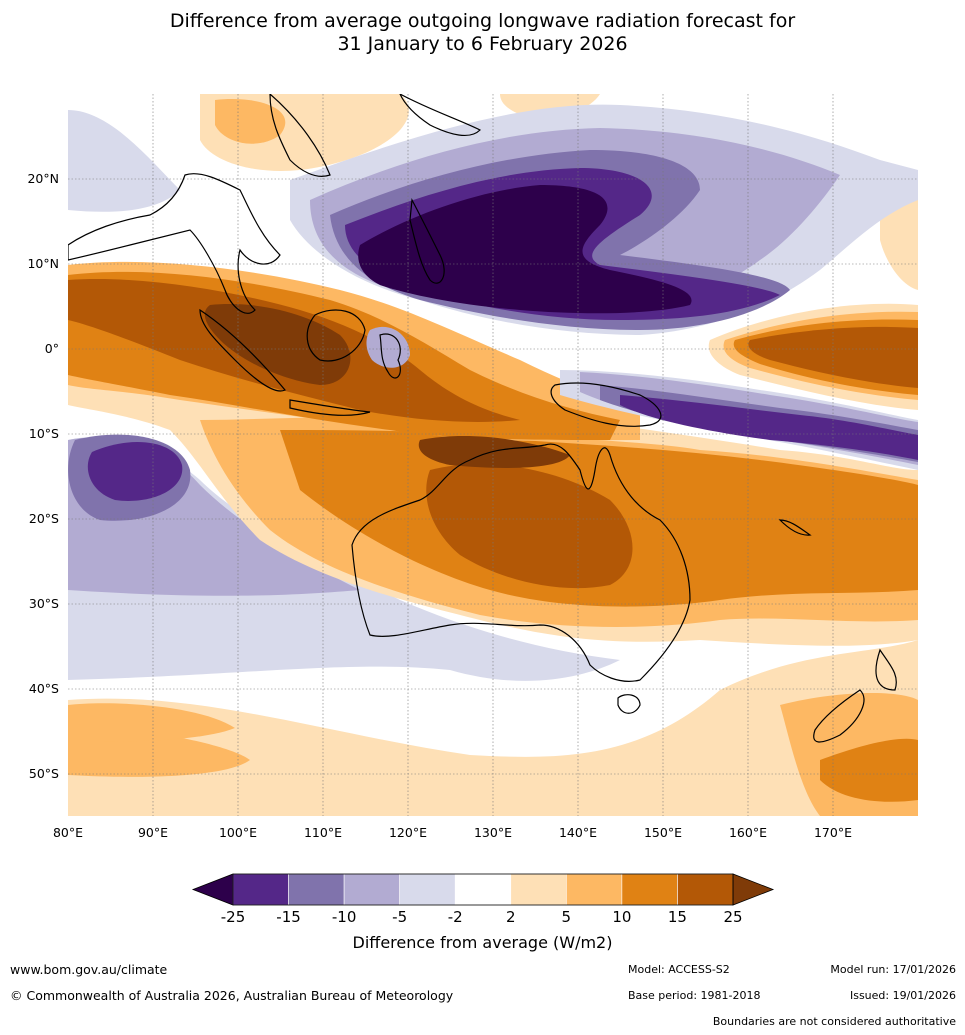 The height and width of the screenshot is (1035, 965). I want to click on website-link: www.bom.gov.au/climate, so click(89, 969).